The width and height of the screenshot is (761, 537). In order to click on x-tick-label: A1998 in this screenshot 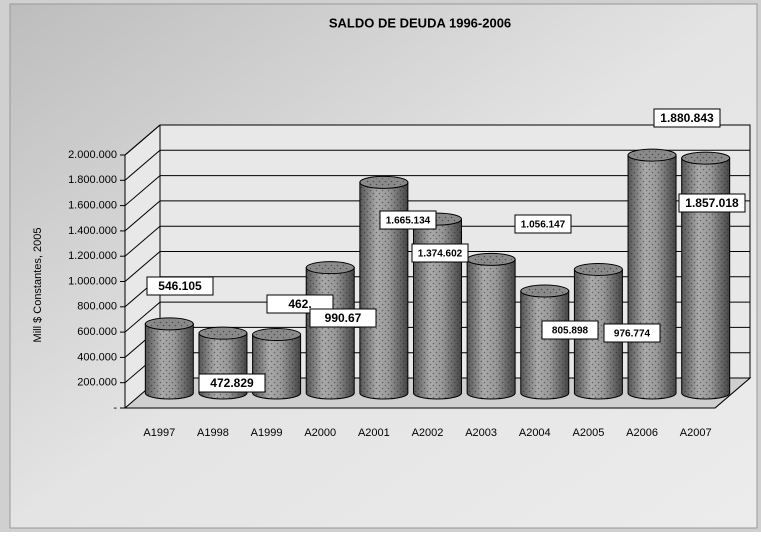, I will do `click(213, 433)`.